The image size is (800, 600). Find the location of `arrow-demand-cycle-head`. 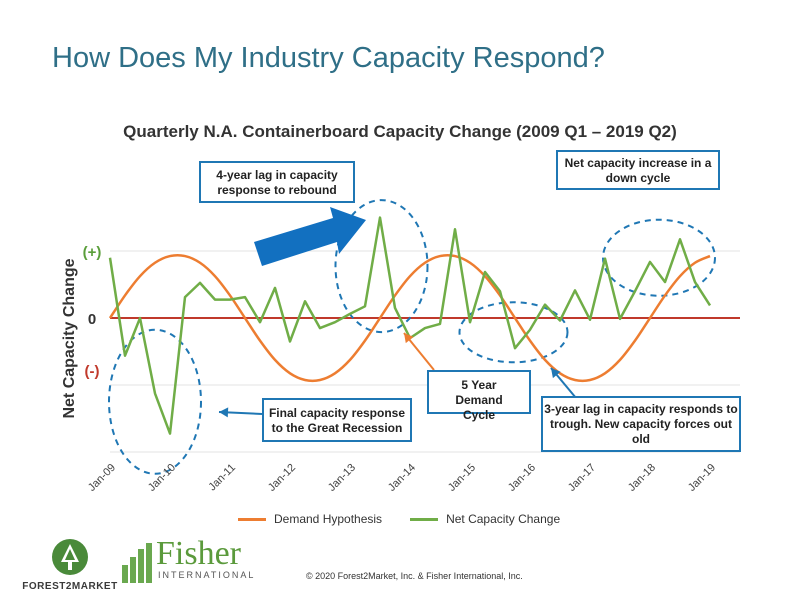

arrow-demand-cycle-head is located at coordinates (409, 338).